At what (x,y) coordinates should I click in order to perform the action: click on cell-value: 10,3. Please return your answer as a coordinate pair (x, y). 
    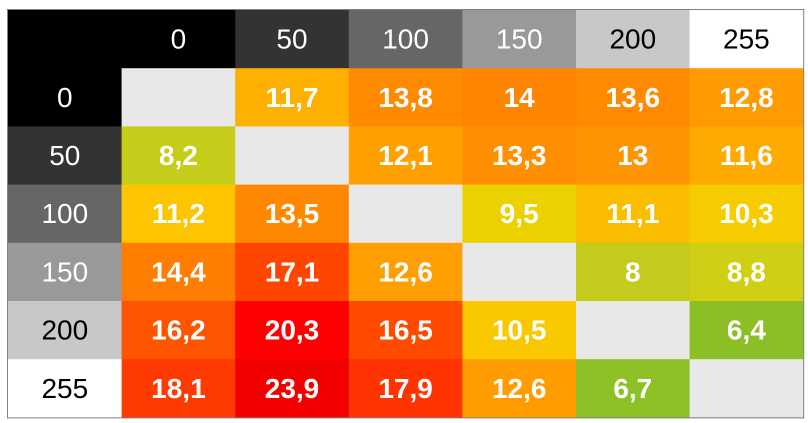
    Looking at the image, I should click on (746, 213).